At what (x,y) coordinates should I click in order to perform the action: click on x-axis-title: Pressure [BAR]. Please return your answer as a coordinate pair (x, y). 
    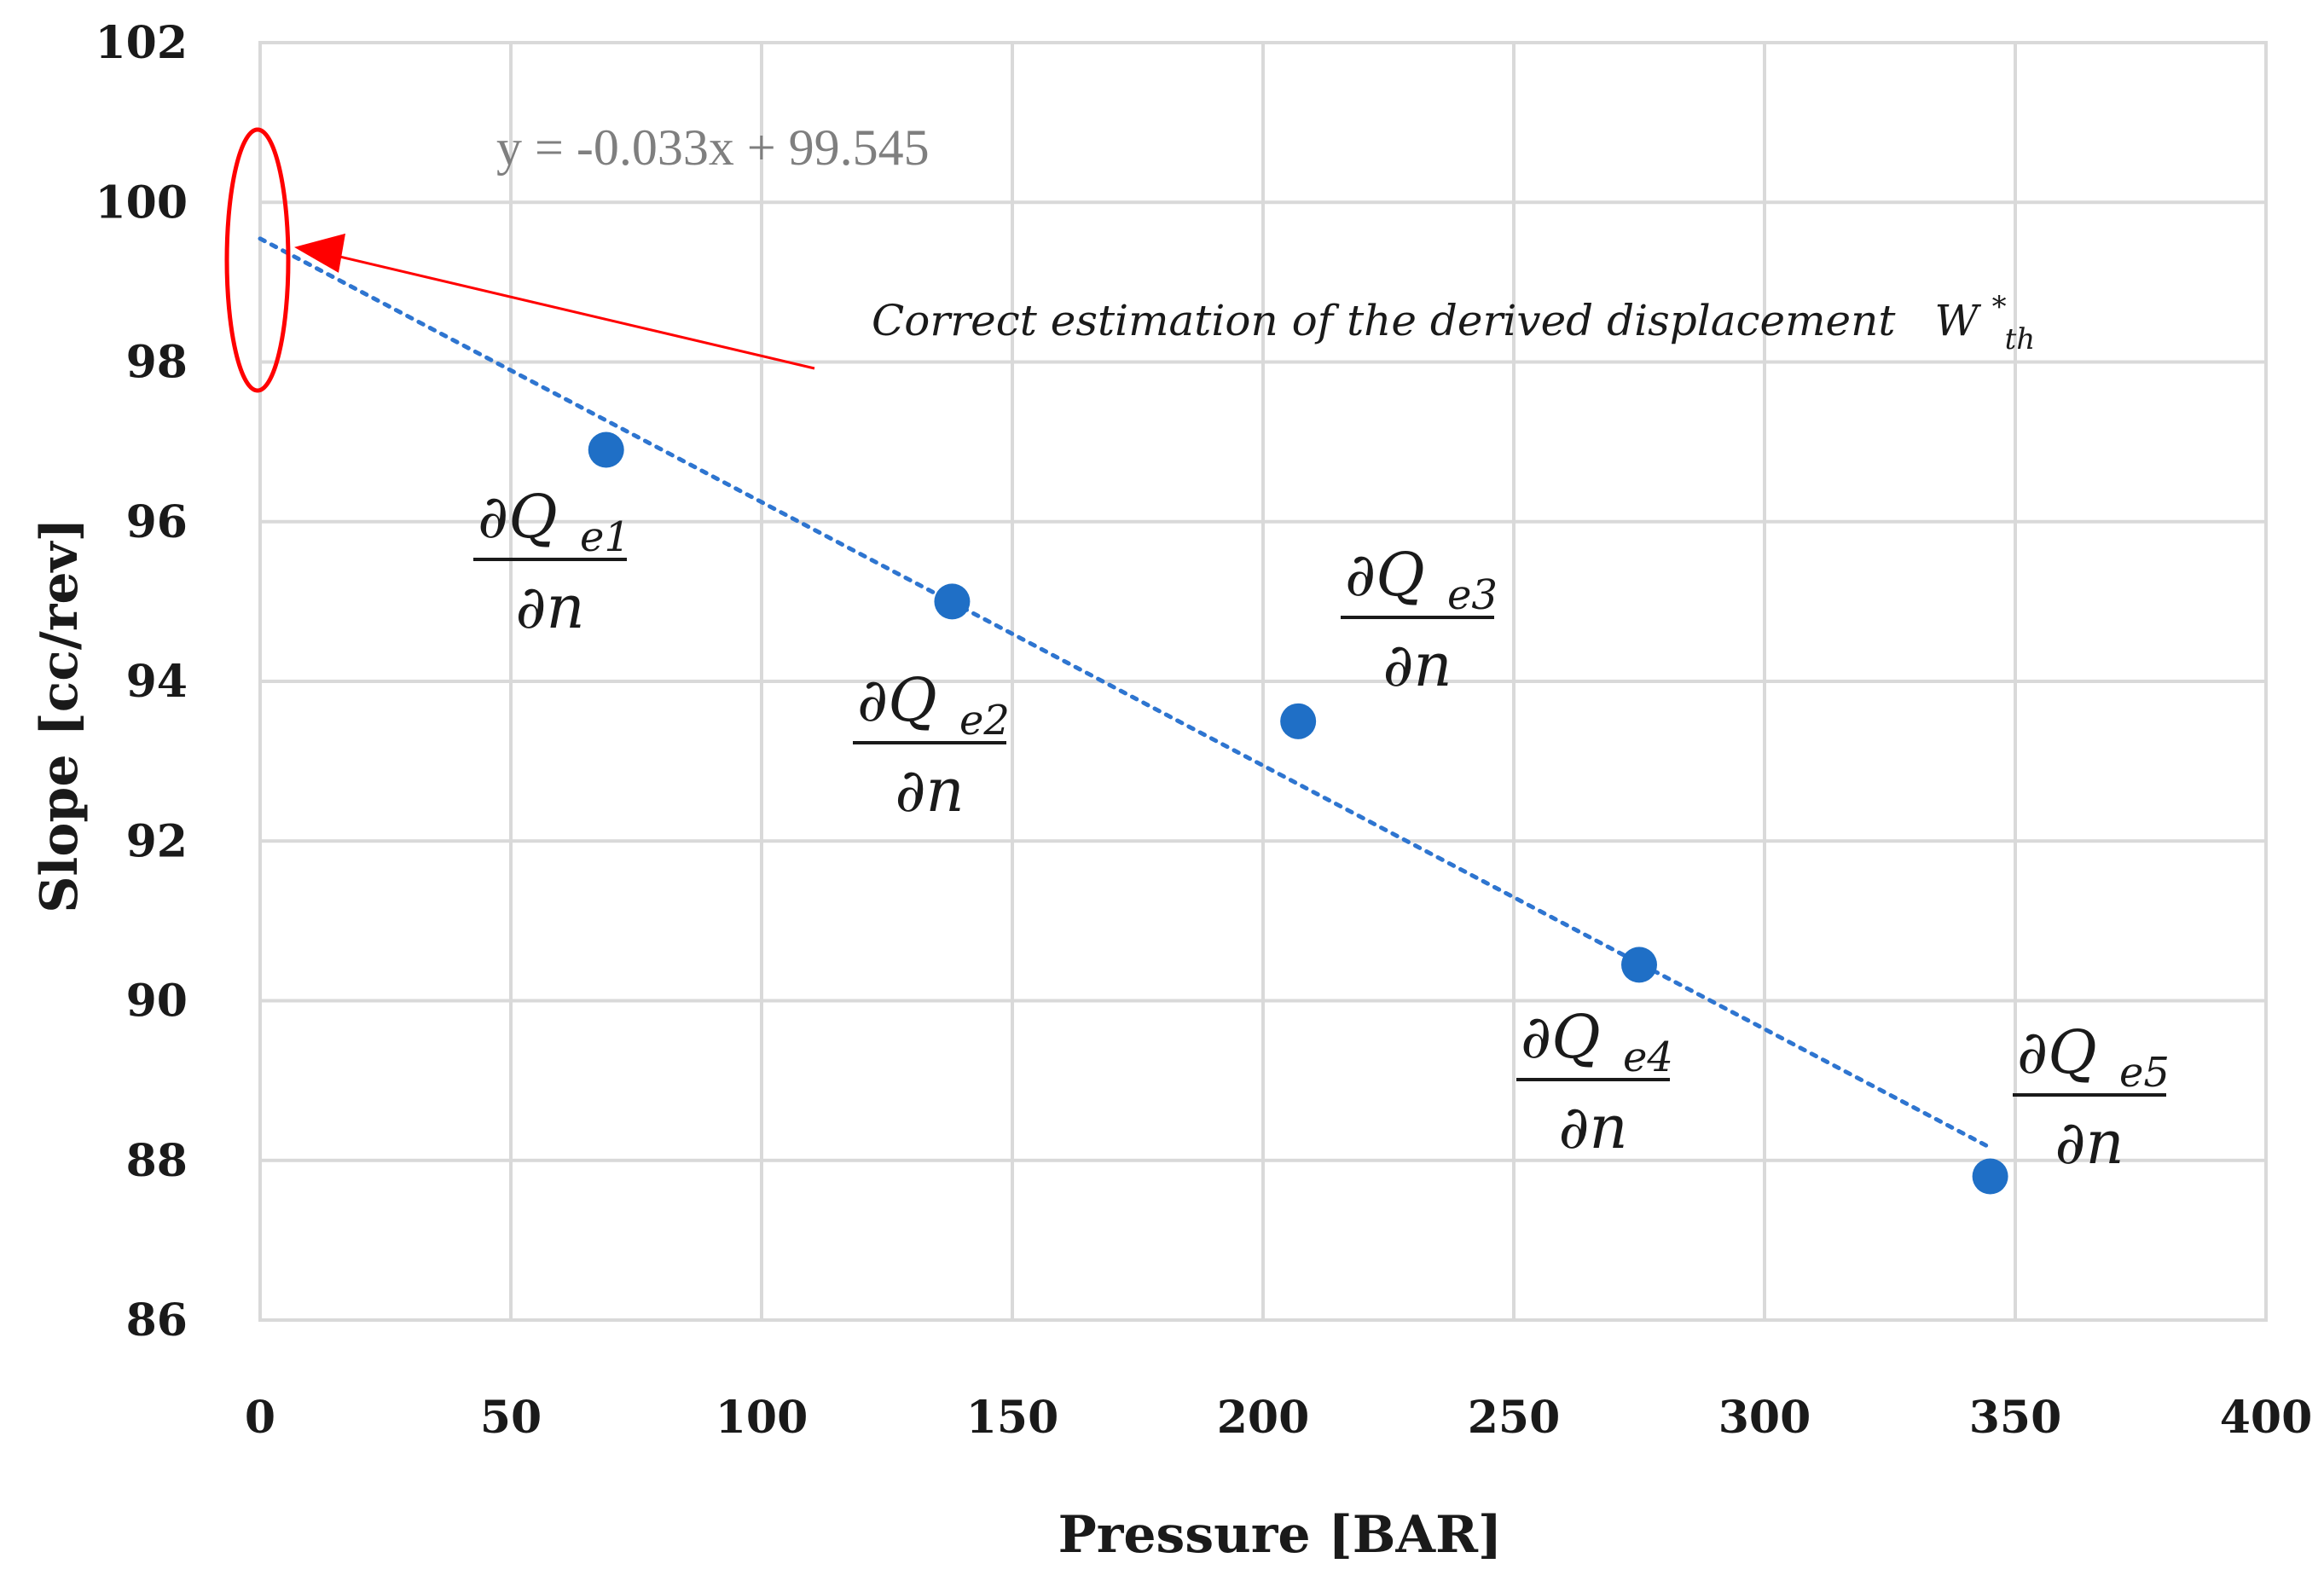
    Looking at the image, I should click on (1280, 1535).